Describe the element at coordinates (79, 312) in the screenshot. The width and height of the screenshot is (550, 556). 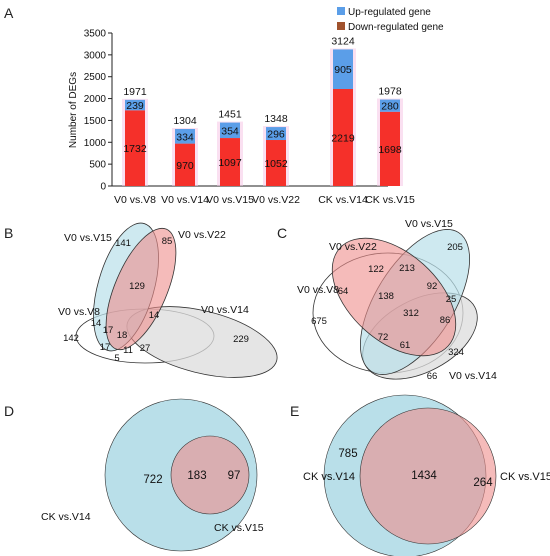
I see `venn-b-label-v8: V0 vs.V8` at that location.